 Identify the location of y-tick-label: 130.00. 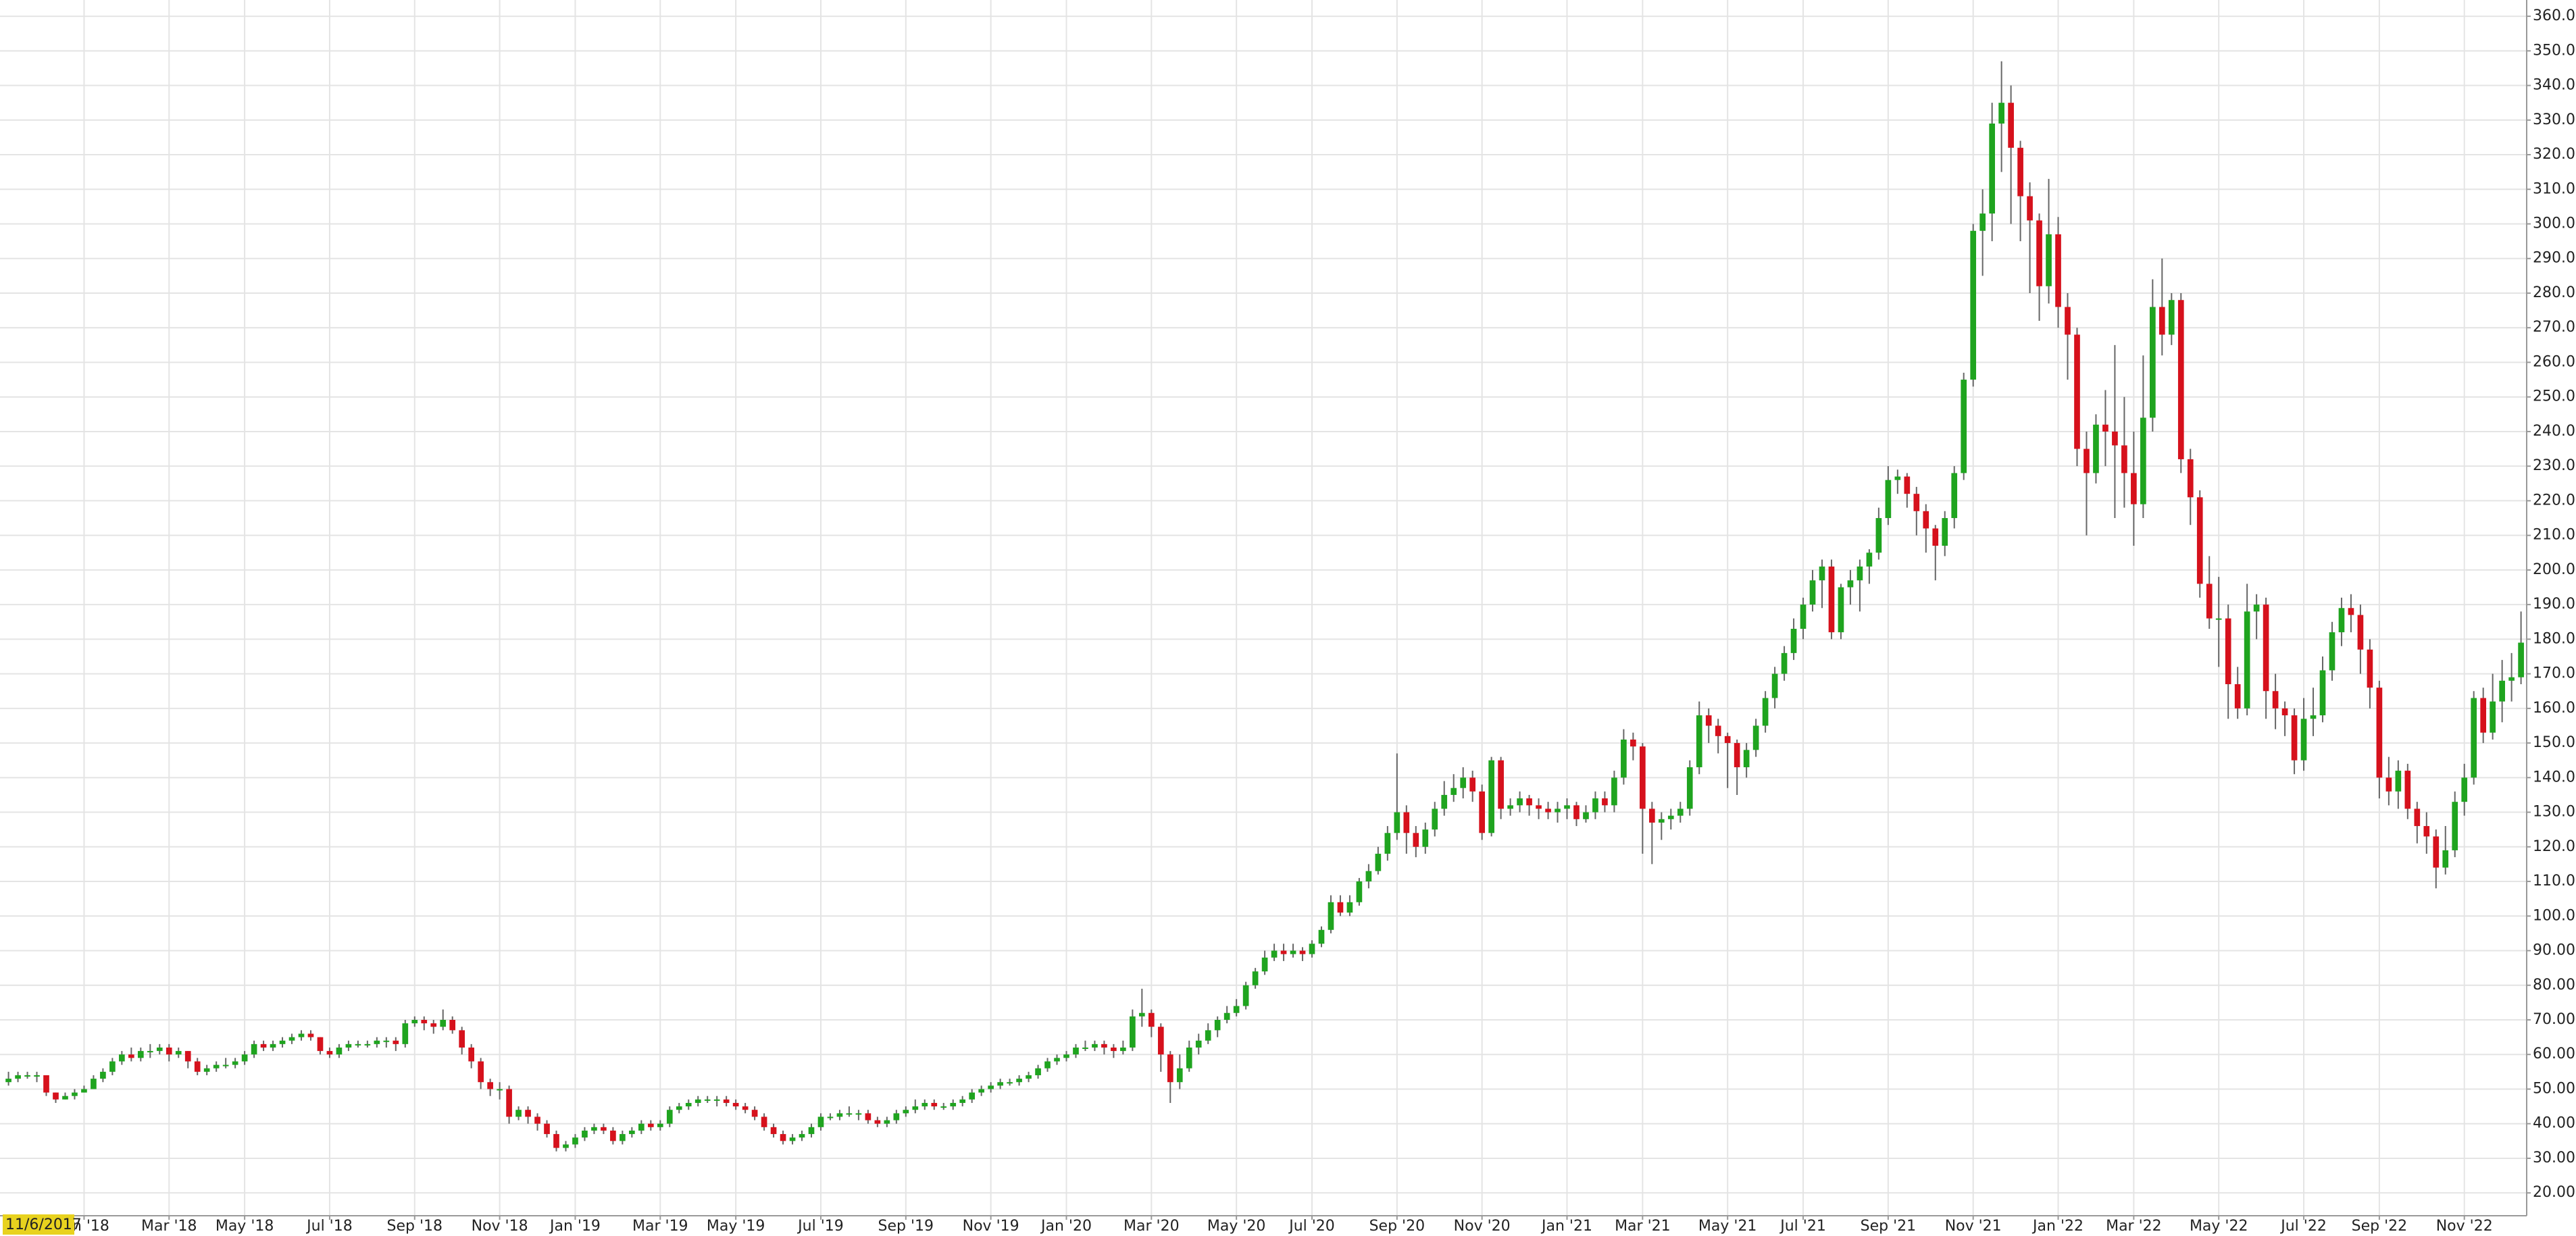
(2554, 813).